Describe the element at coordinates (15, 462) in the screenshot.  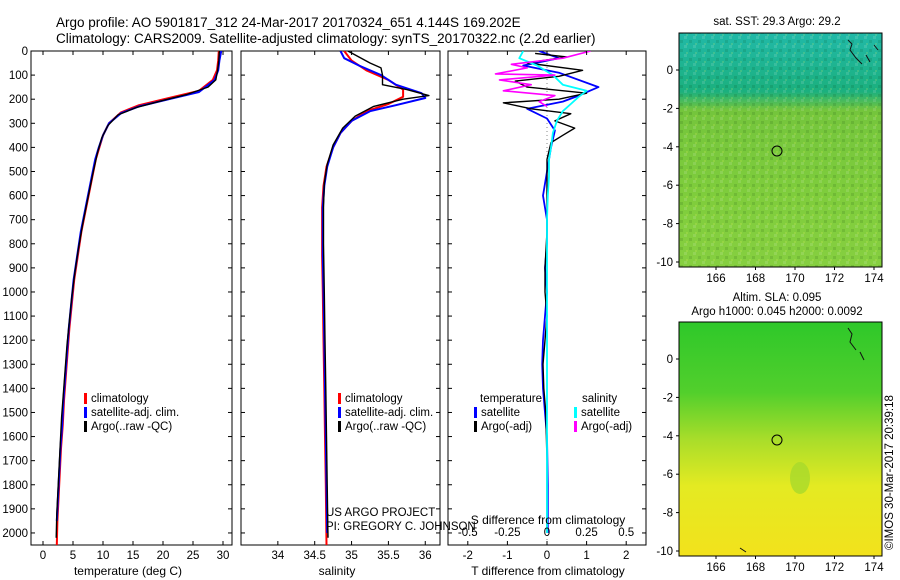
I see `depth-tick-label: 1700` at that location.